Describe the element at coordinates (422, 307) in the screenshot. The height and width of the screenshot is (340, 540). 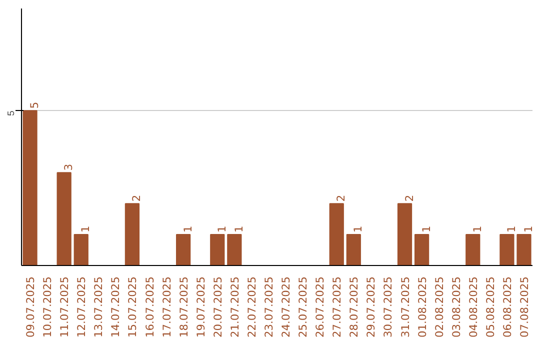
I see `x-tick-label: 01.08.2025` at that location.